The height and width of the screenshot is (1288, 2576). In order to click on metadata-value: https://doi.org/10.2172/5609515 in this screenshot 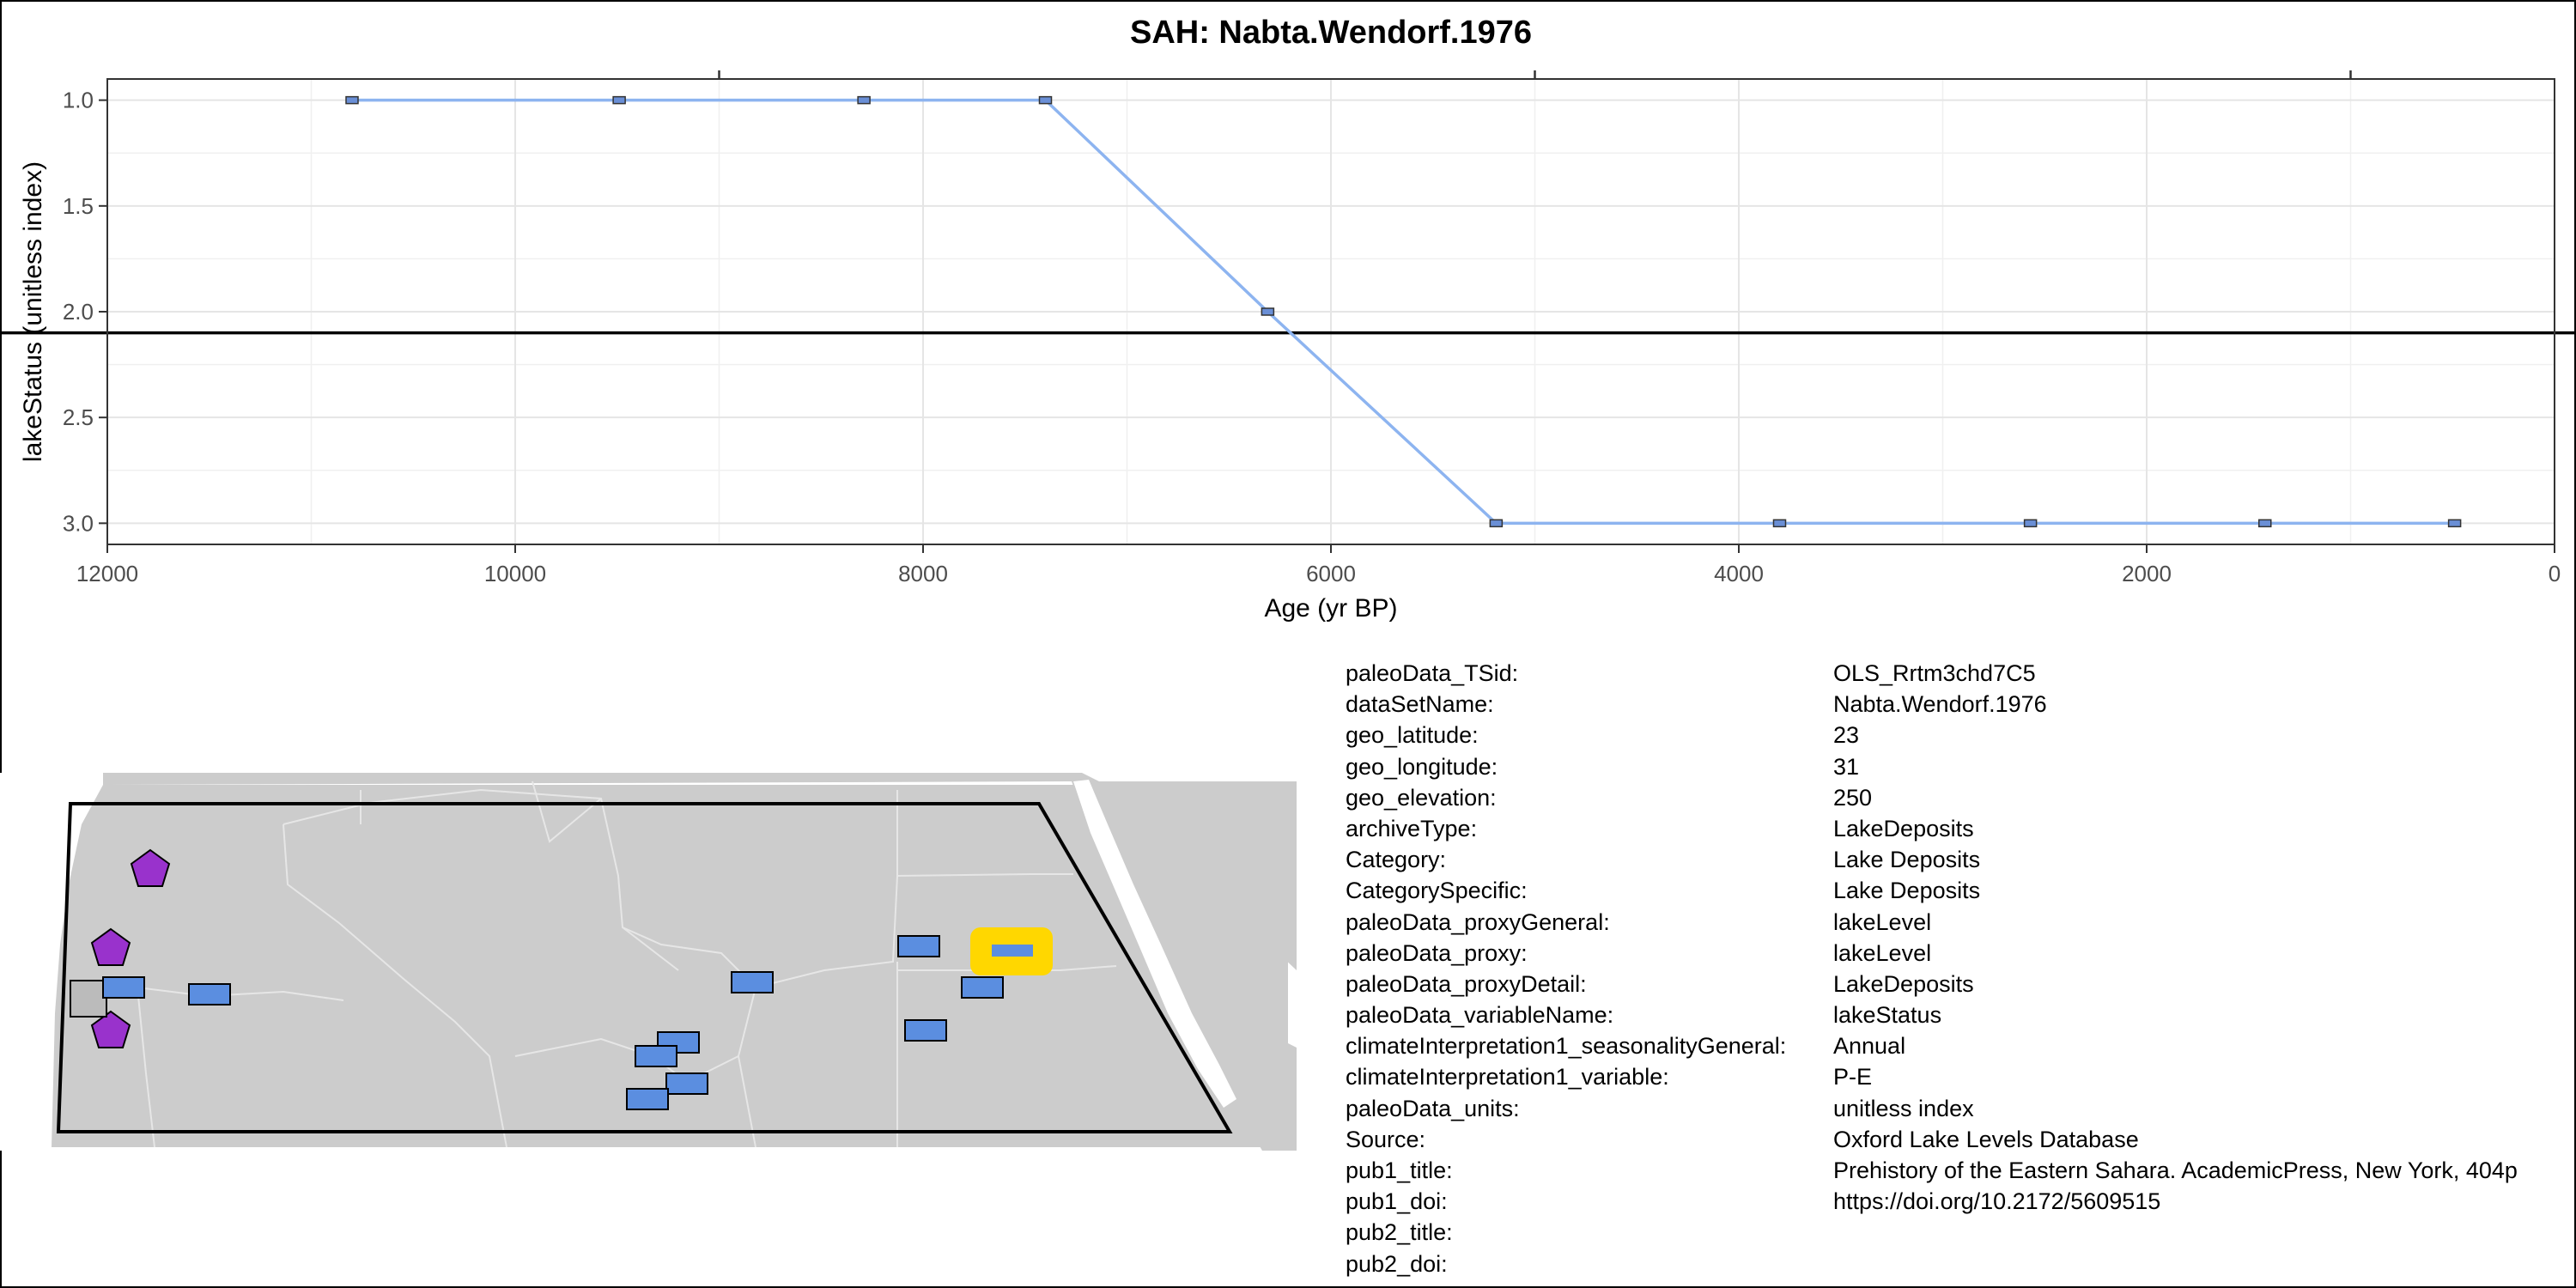, I will do `click(1997, 1202)`.